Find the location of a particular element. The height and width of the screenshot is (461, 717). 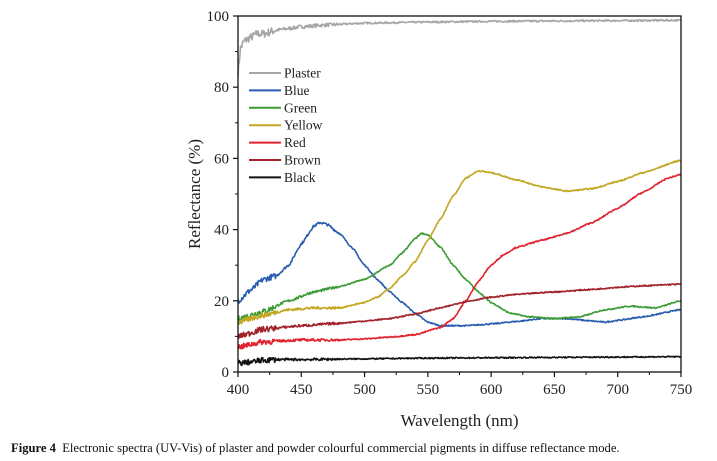

legend-item-brown: Brown is located at coordinates (285, 160).